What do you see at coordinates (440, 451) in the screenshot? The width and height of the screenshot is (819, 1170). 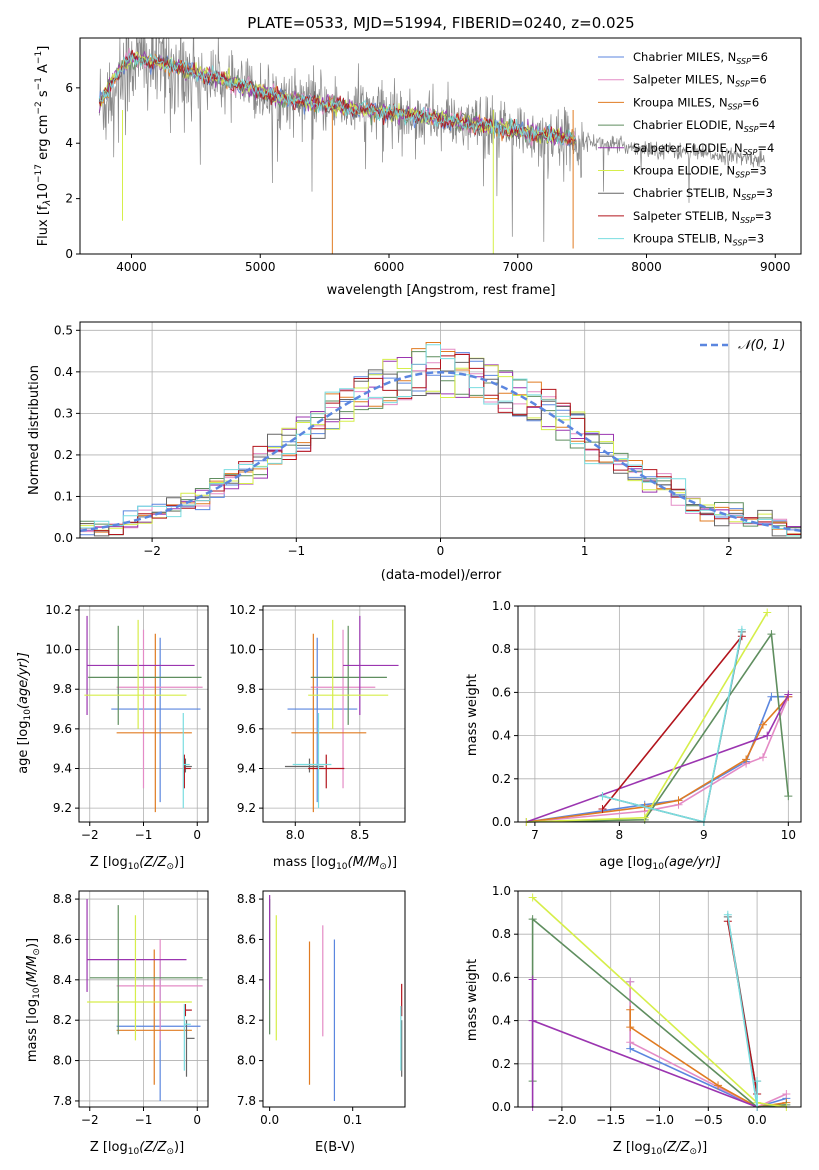 I see `normal-curve` at bounding box center [440, 451].